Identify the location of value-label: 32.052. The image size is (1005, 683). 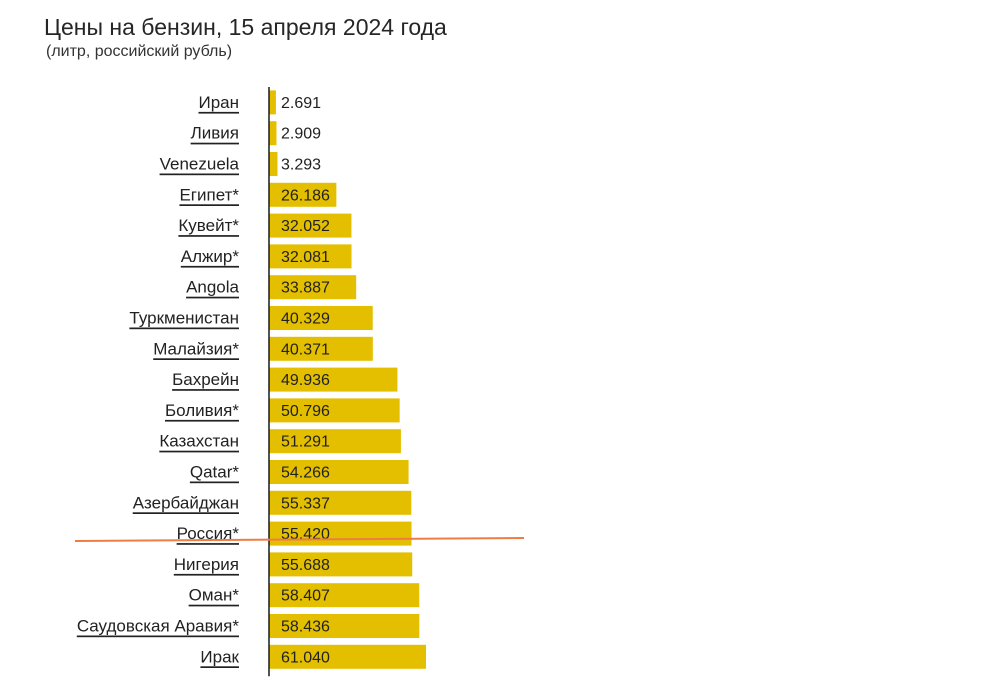
(305, 226).